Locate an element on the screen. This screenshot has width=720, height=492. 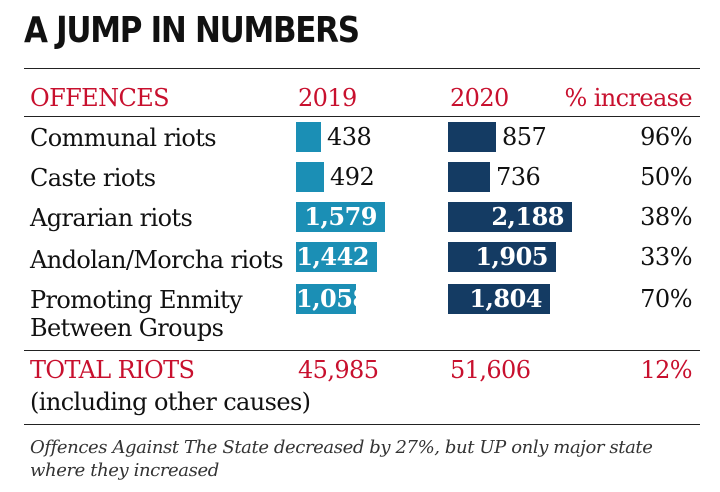
header-pct-increase: % increase is located at coordinates (628, 98).